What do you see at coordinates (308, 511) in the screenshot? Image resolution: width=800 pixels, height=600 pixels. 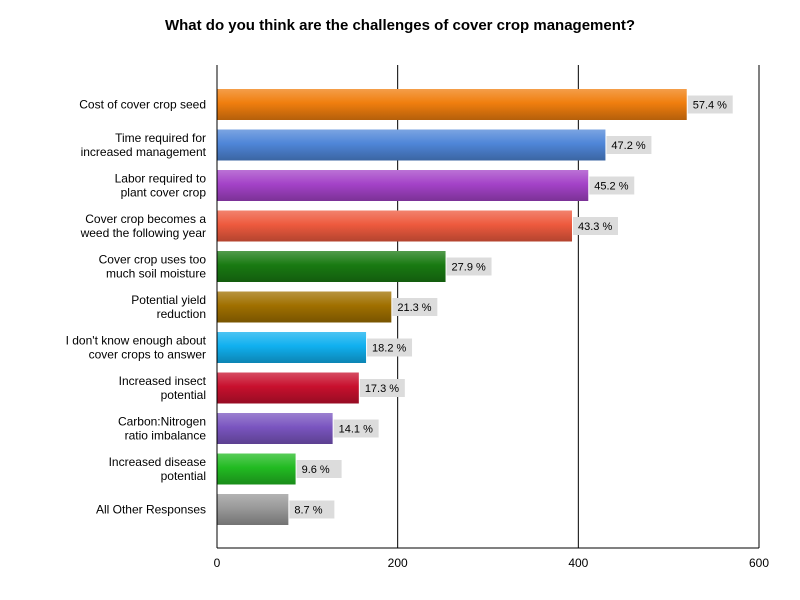 I see `value-label-10: 8.7 %` at bounding box center [308, 511].